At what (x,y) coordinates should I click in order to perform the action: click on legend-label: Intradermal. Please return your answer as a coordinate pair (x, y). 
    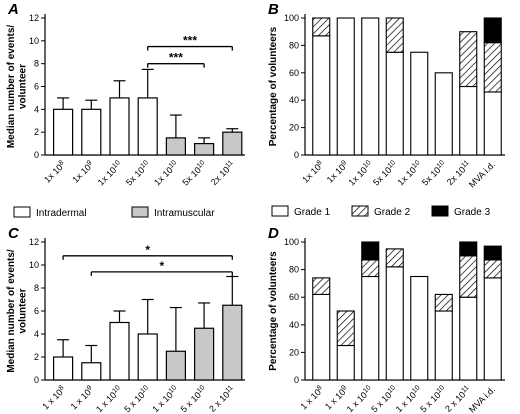
    Looking at the image, I should click on (61, 213).